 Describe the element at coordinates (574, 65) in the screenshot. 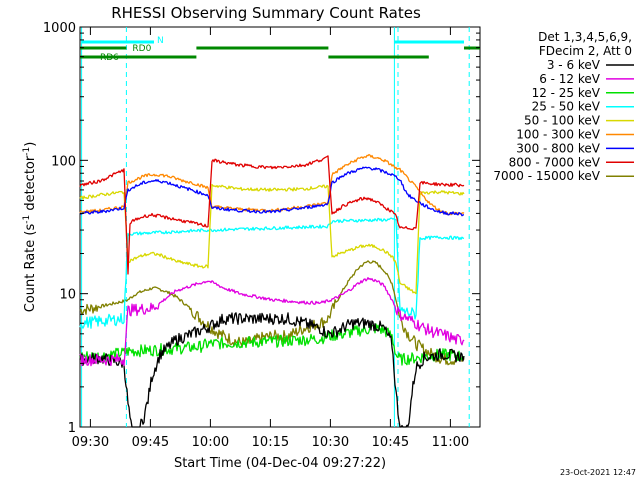

I see `legend-entry-label: 3 - 6 keV` at that location.